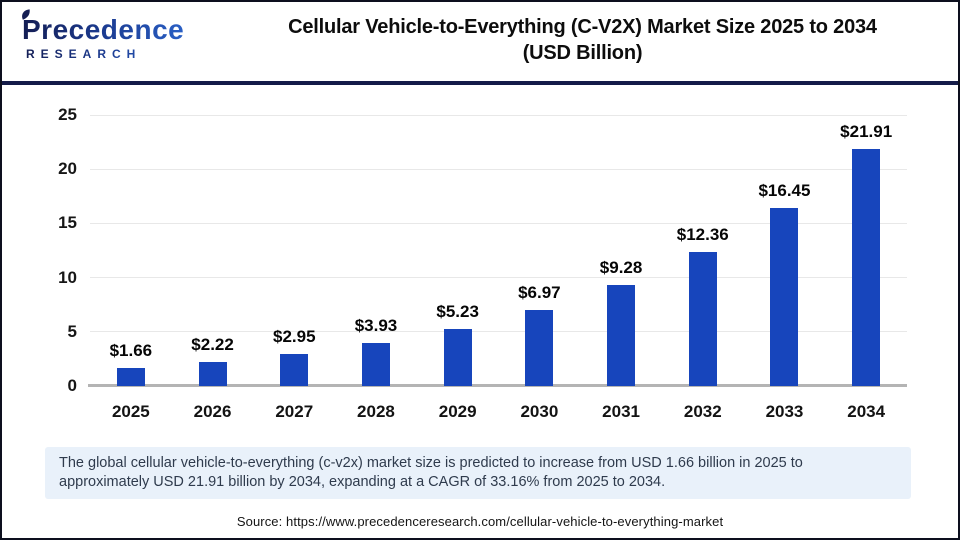 The image size is (960, 540). What do you see at coordinates (457, 357) in the screenshot?
I see `bar-2029` at bounding box center [457, 357].